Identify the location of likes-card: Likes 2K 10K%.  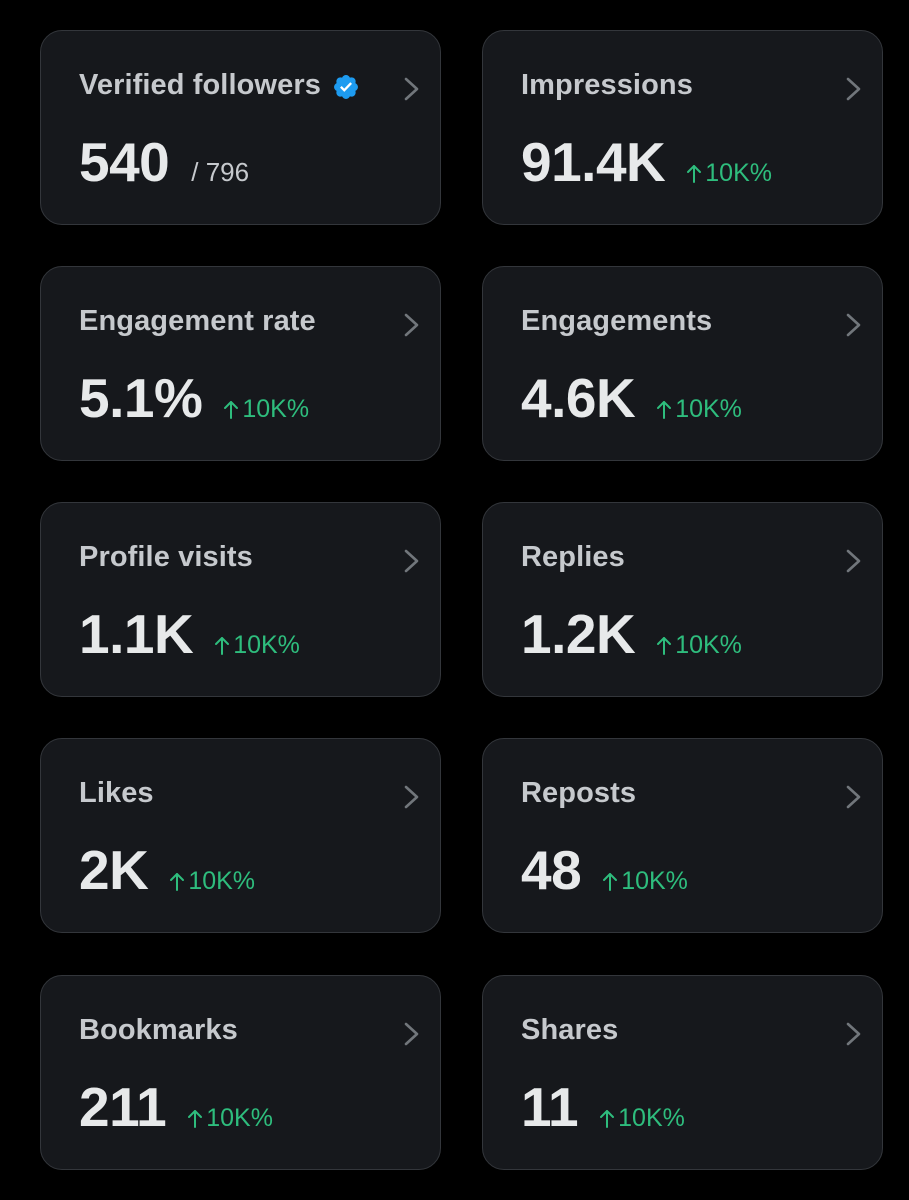
(240, 835).